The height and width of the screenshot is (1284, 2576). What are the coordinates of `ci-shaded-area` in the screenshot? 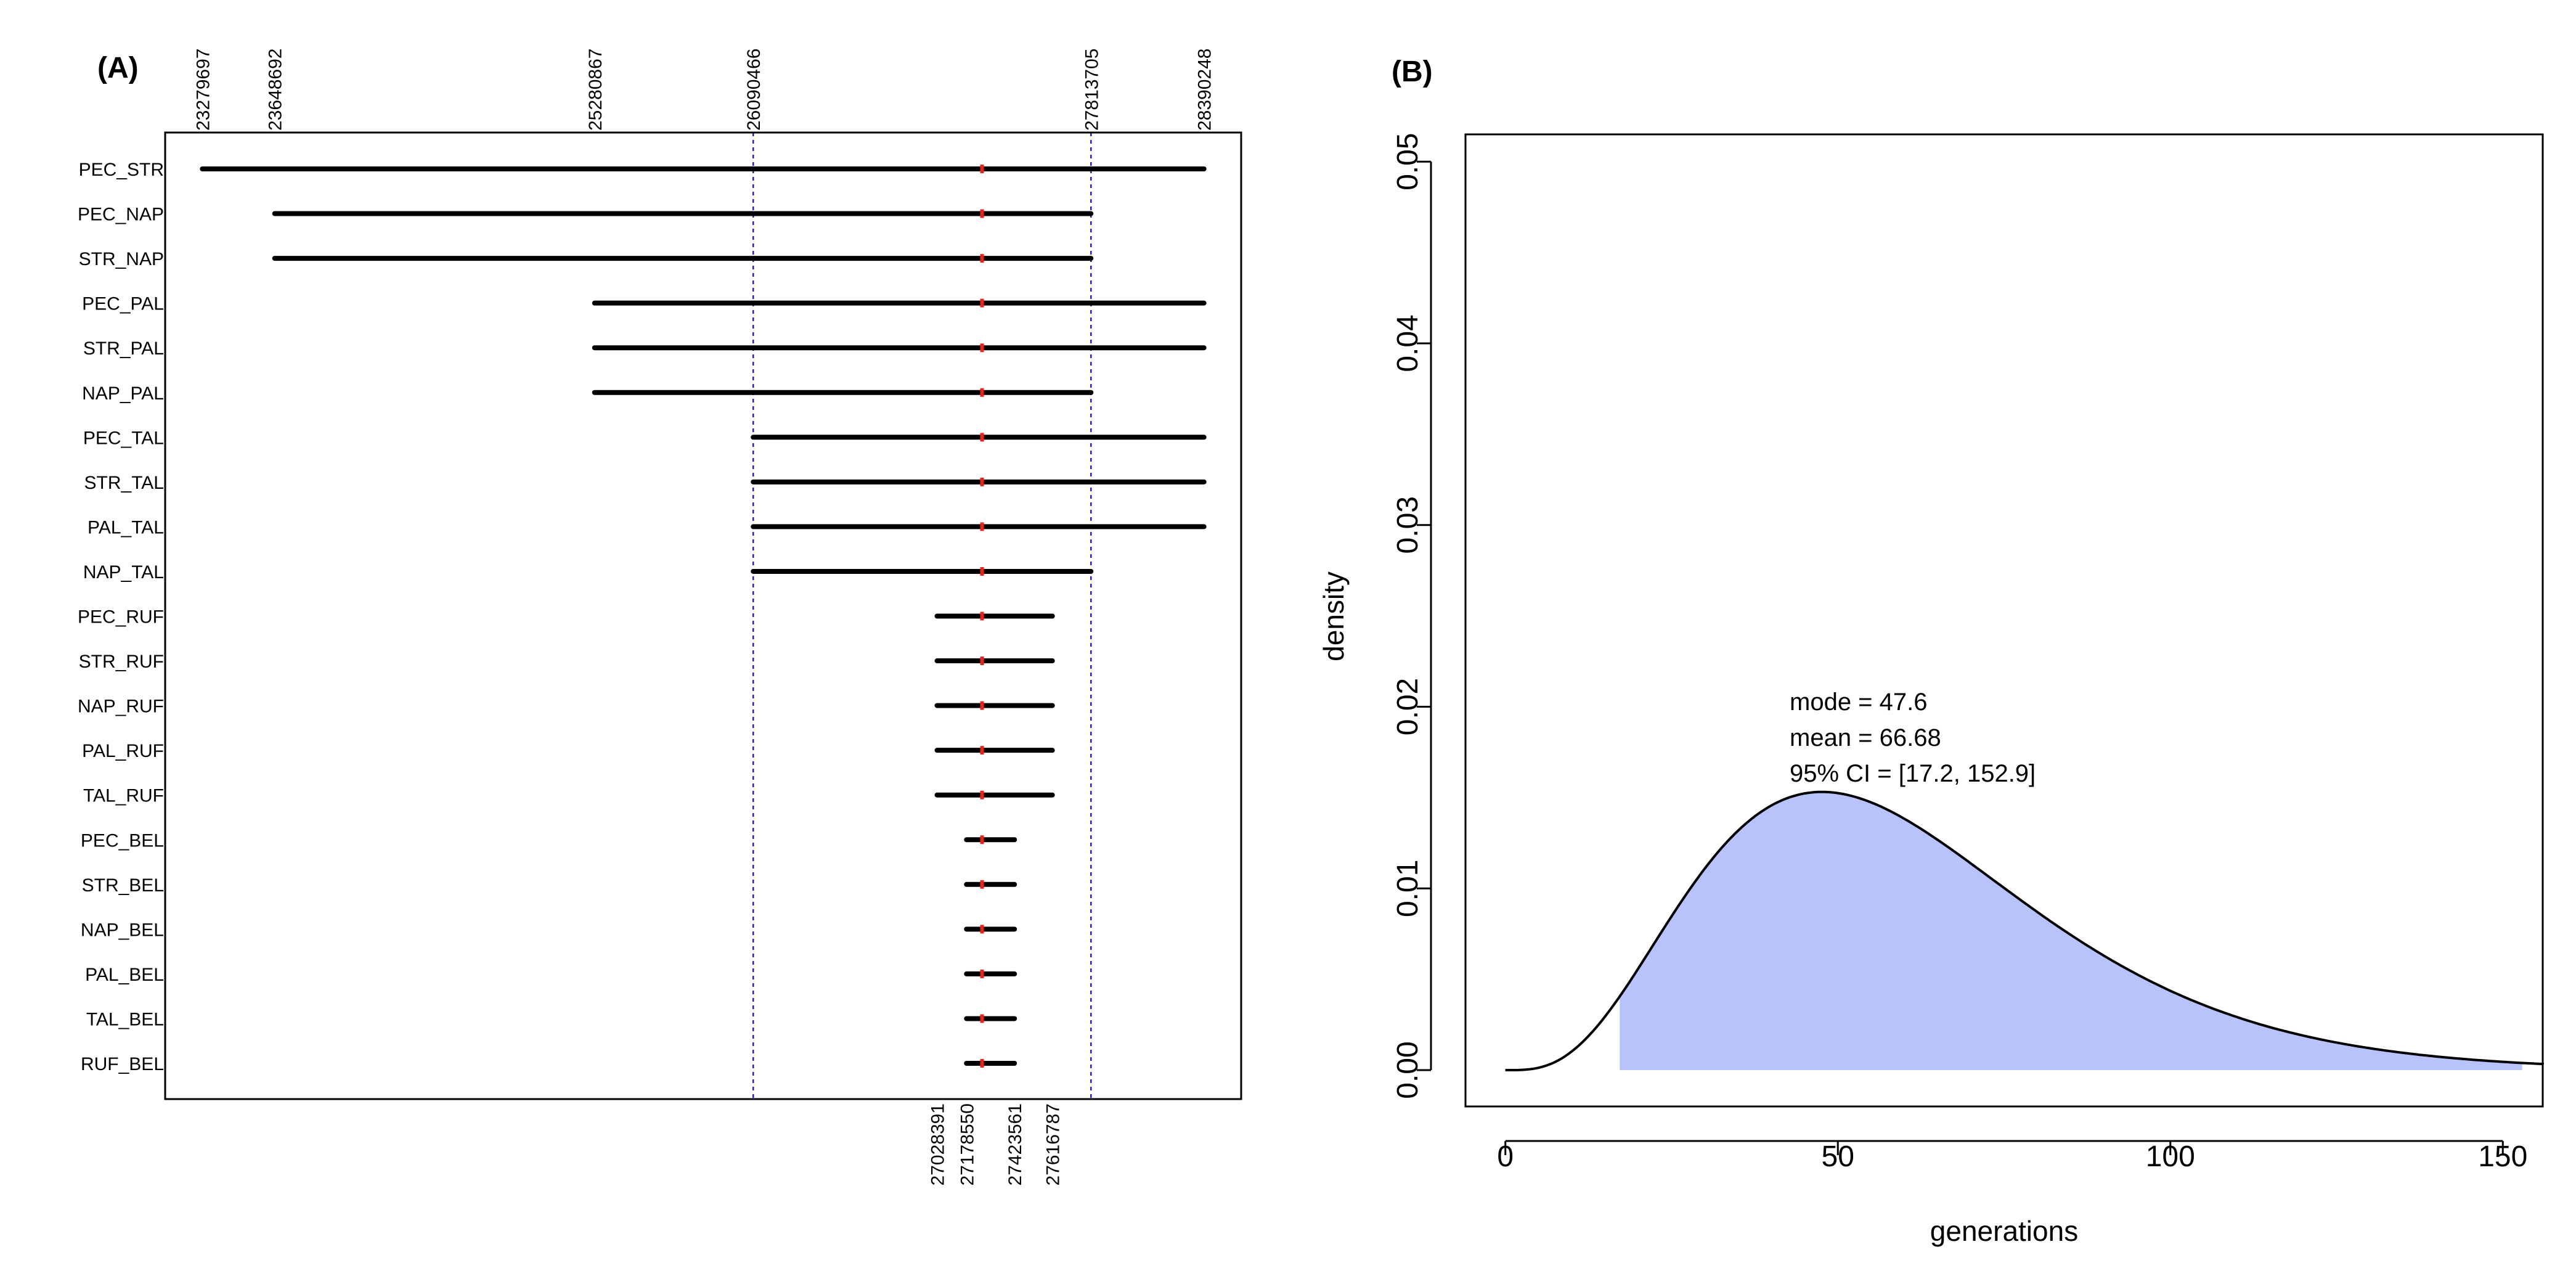 It's located at (2071, 930).